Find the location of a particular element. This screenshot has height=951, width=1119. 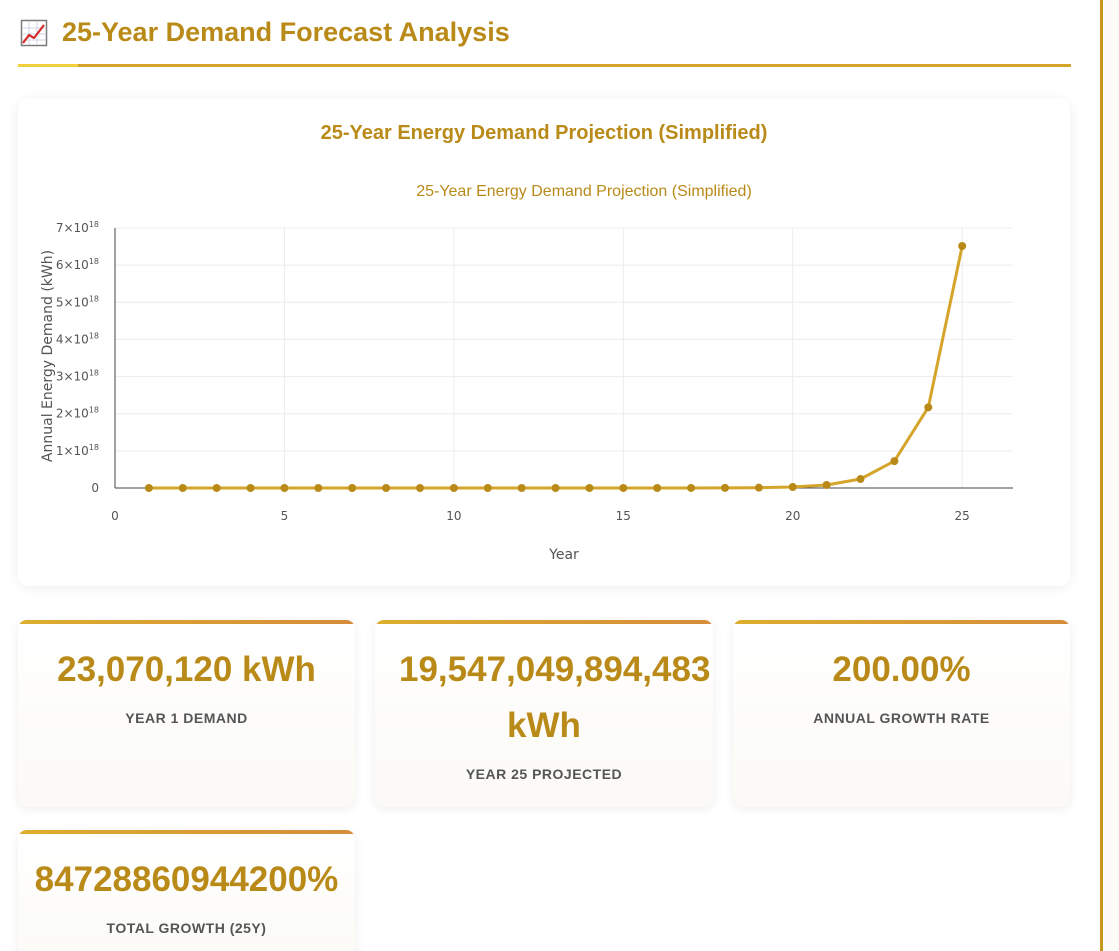

header-divider is located at coordinates (544, 65).